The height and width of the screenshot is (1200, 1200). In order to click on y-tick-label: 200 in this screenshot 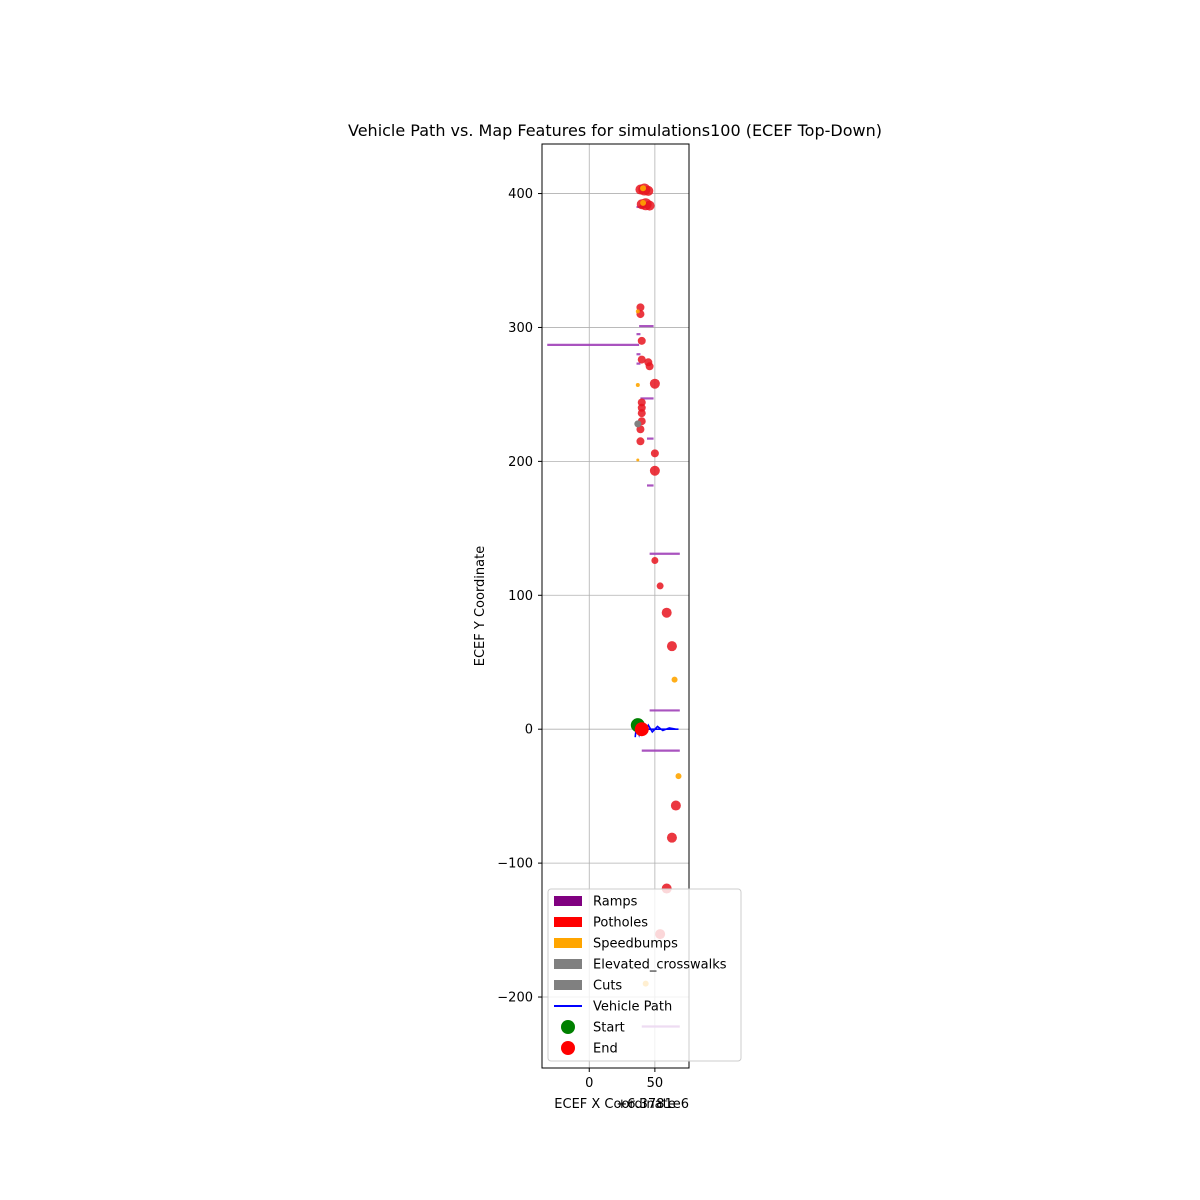, I will do `click(520, 462)`.